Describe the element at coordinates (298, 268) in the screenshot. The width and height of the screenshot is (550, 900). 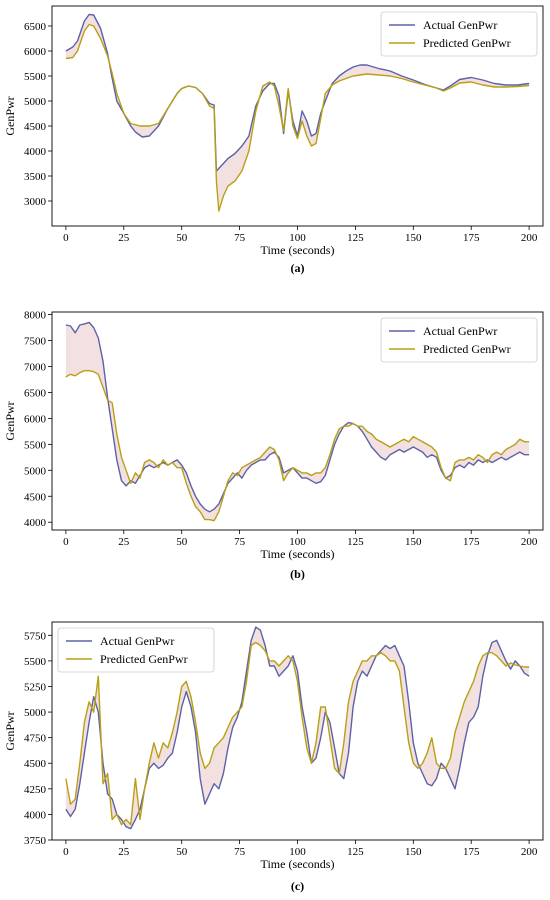
I see `figure-caption: (a)` at that location.